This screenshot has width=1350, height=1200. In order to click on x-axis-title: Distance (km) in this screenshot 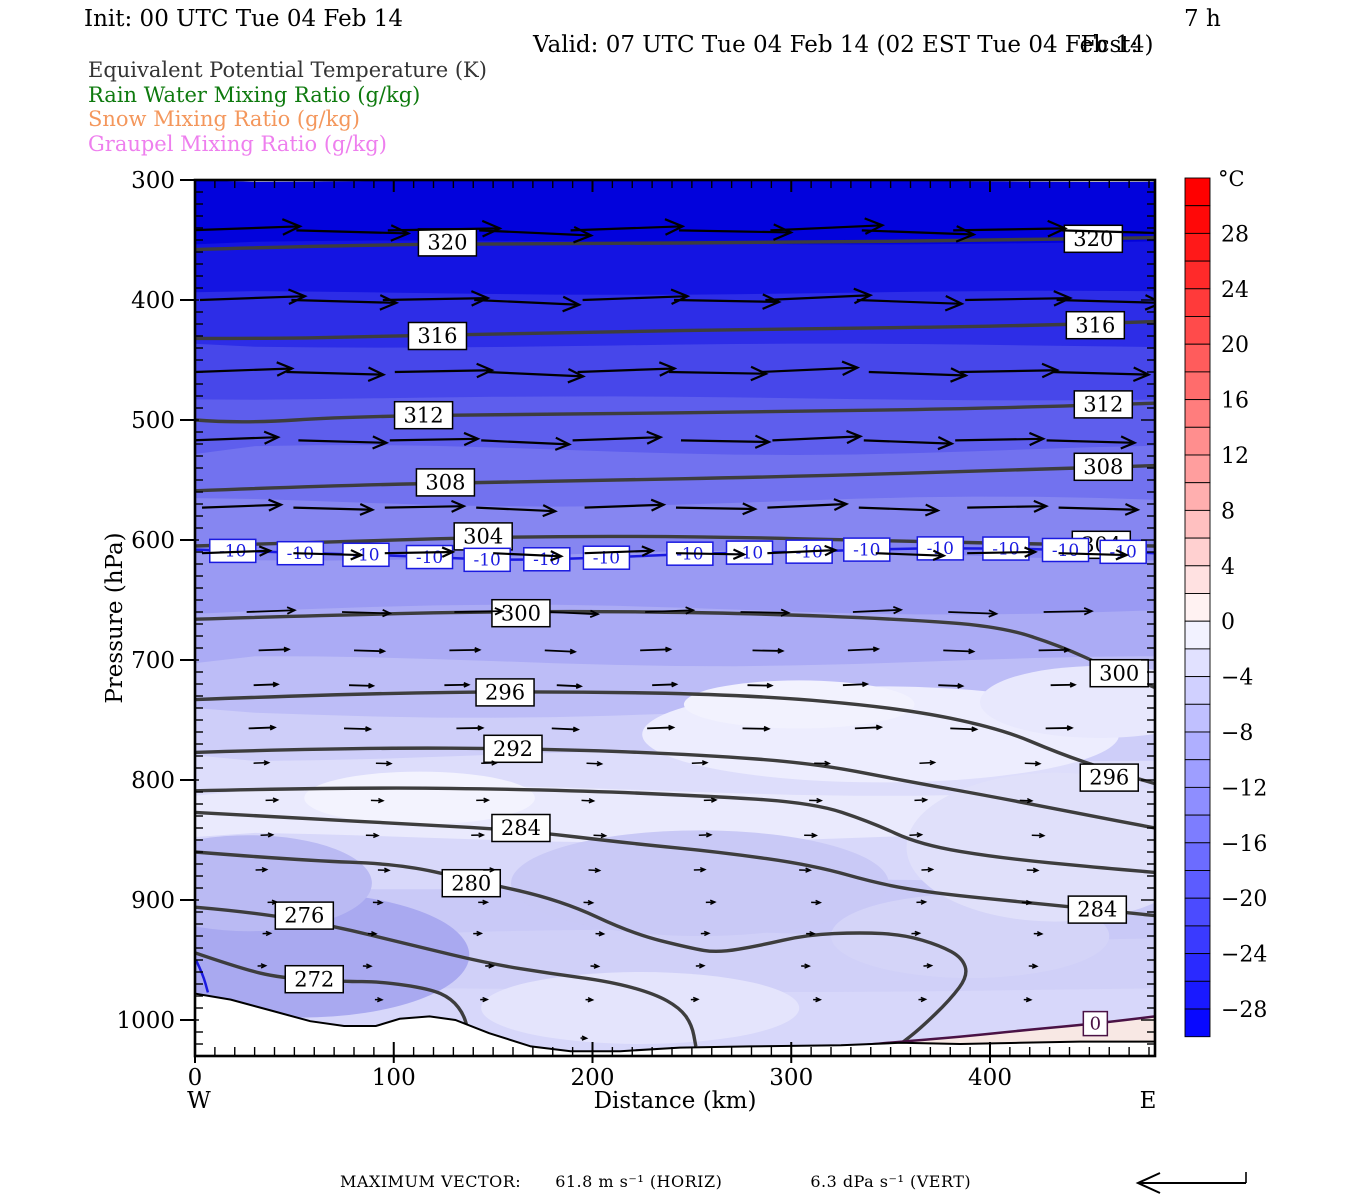, I will do `click(675, 1101)`.